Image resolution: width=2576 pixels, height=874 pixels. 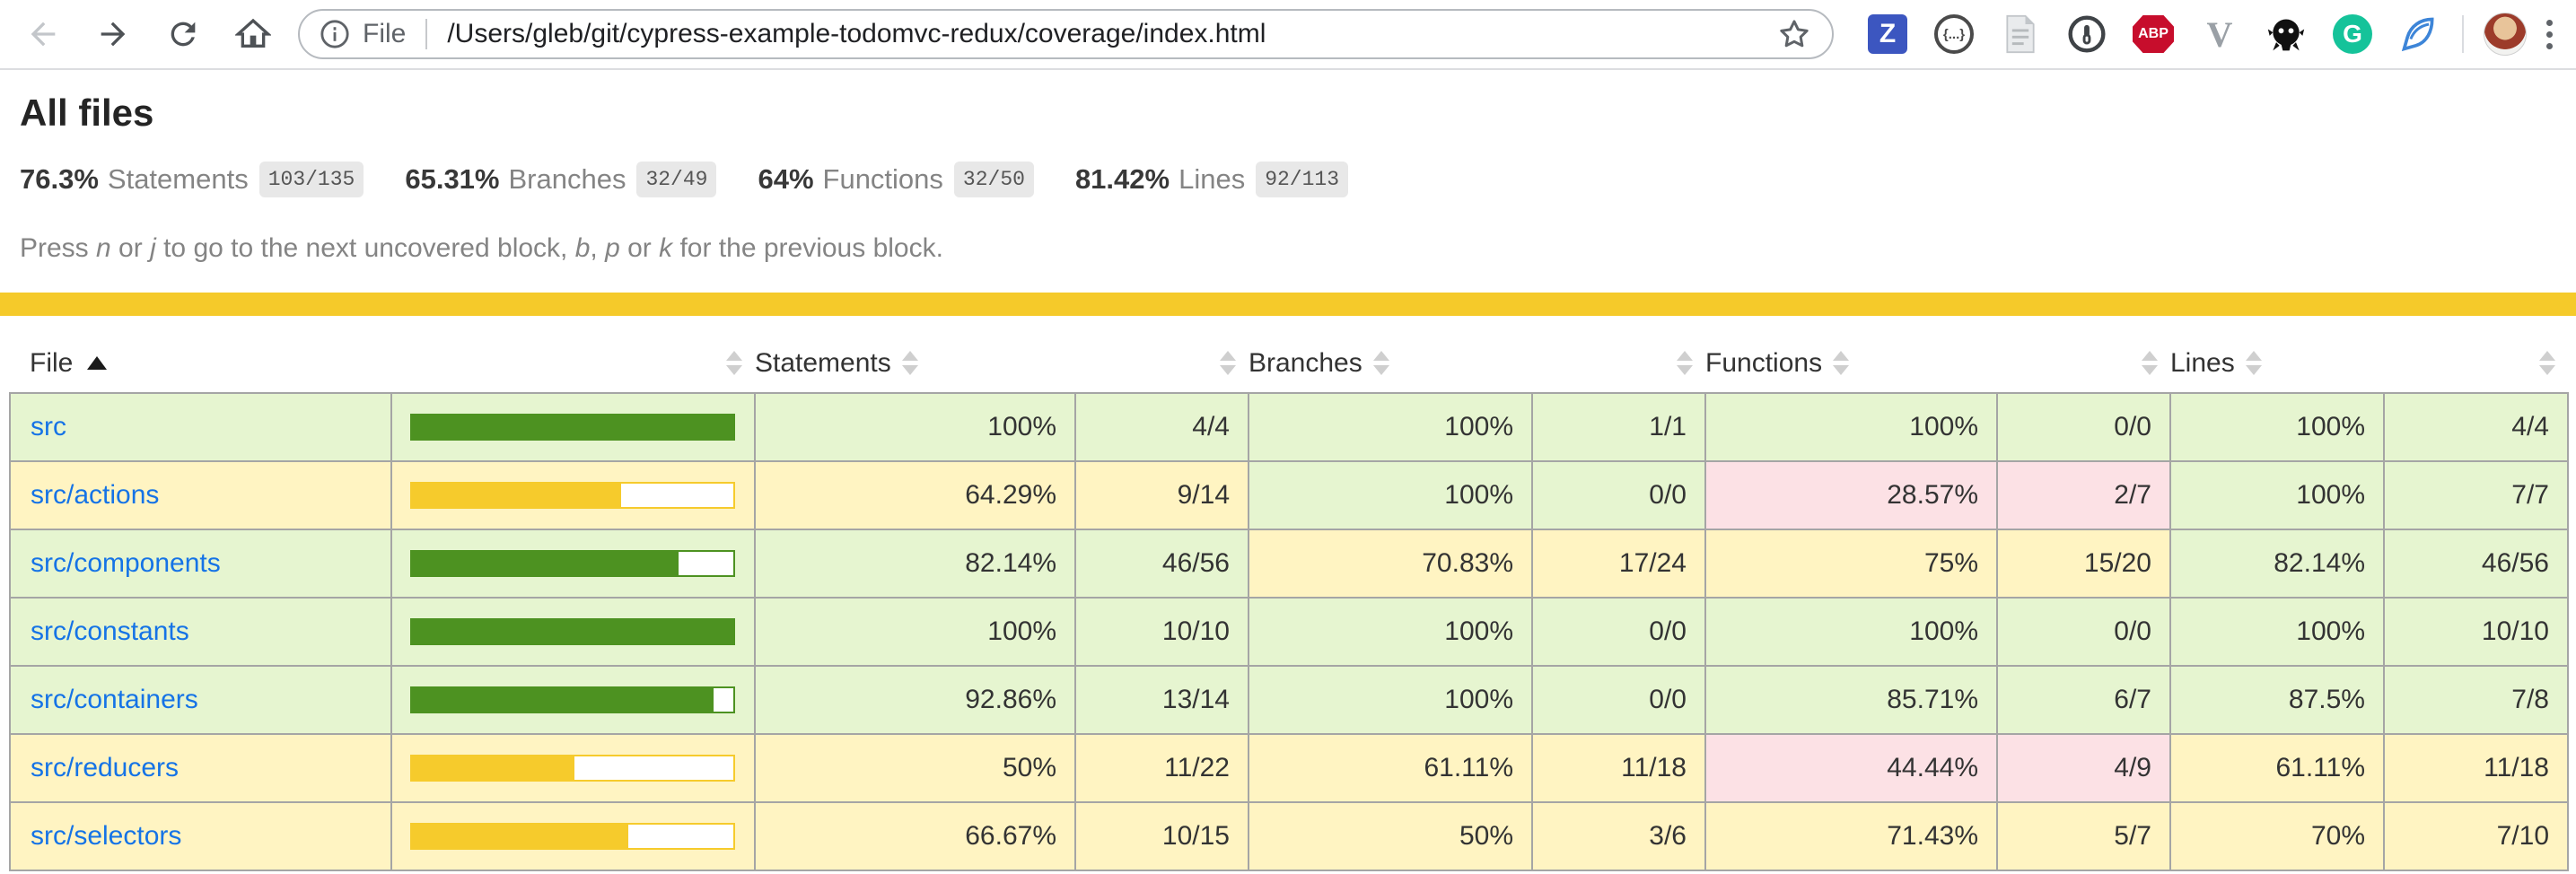 I want to click on reload-icon, so click(x=183, y=34).